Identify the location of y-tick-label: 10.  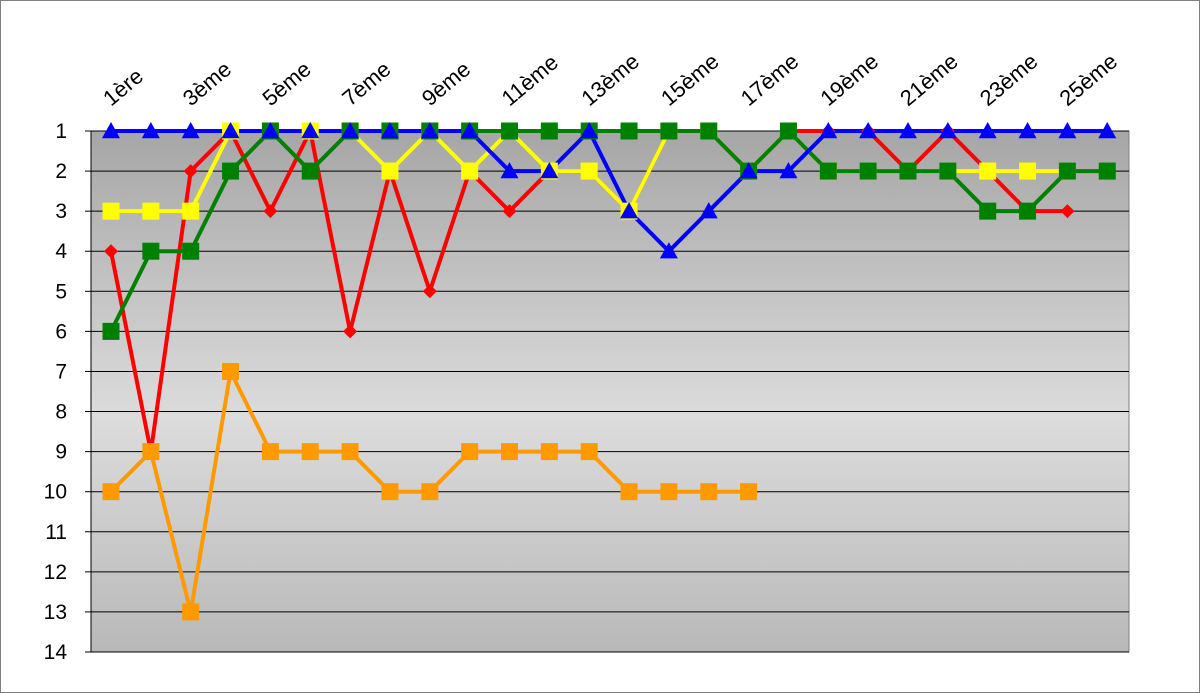
(55, 492).